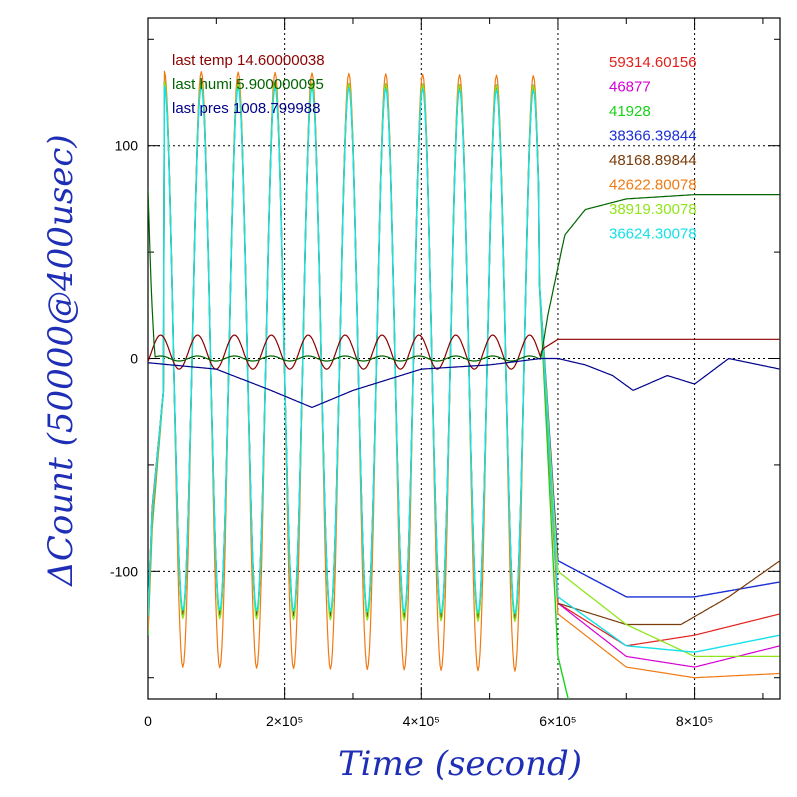  Describe the element at coordinates (694, 721) in the screenshot. I see `x-tick-label: 8×10⁵` at that location.